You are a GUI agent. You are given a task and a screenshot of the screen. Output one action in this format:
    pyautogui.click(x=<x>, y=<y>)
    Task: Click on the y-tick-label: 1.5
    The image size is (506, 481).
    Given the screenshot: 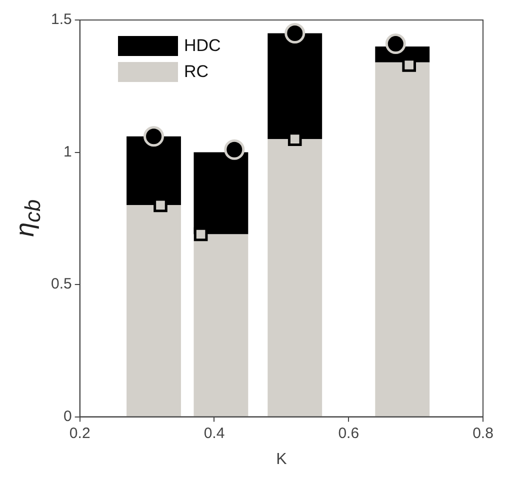 What is the action you would take?
    pyautogui.click(x=61, y=19)
    